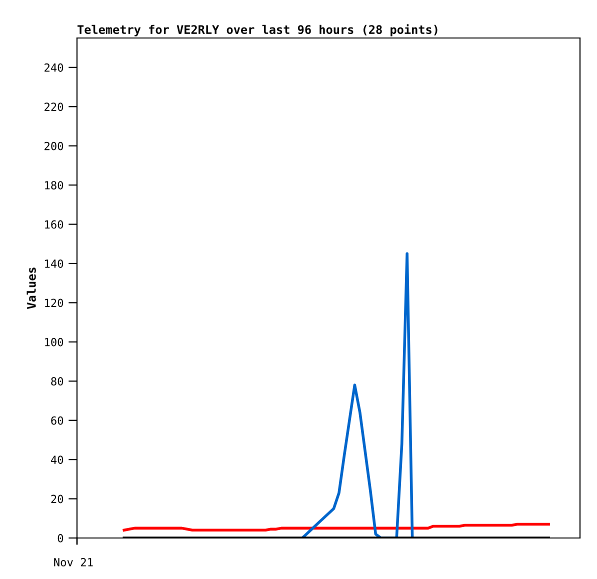 This screenshot has width=597, height=579. Describe the element at coordinates (73, 562) in the screenshot. I see `text: Nov 21` at that location.